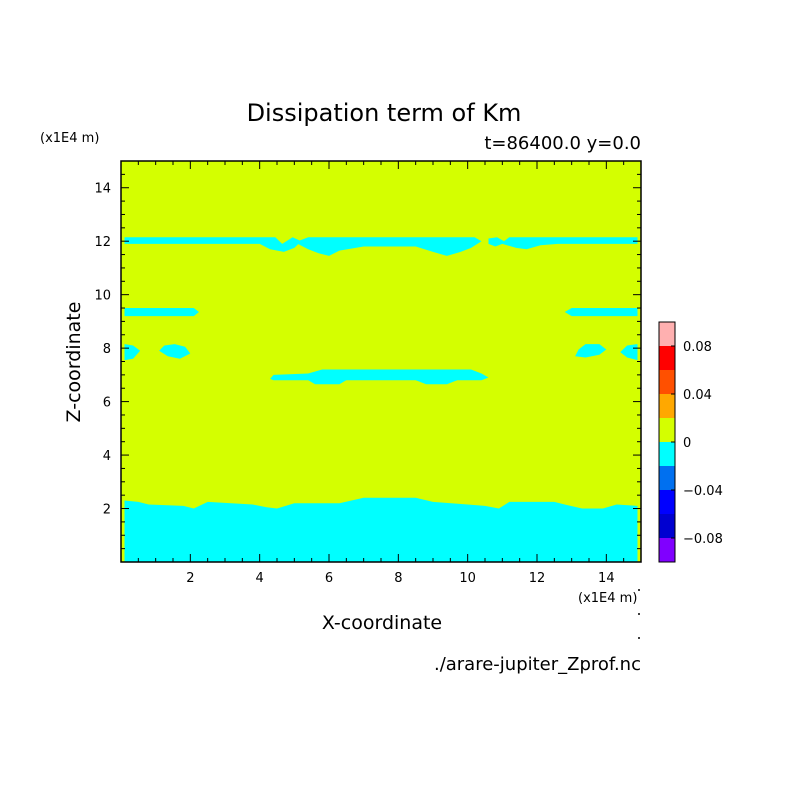 This screenshot has width=804, height=804. I want to click on colorbar-tick-label: 0, so click(687, 443).